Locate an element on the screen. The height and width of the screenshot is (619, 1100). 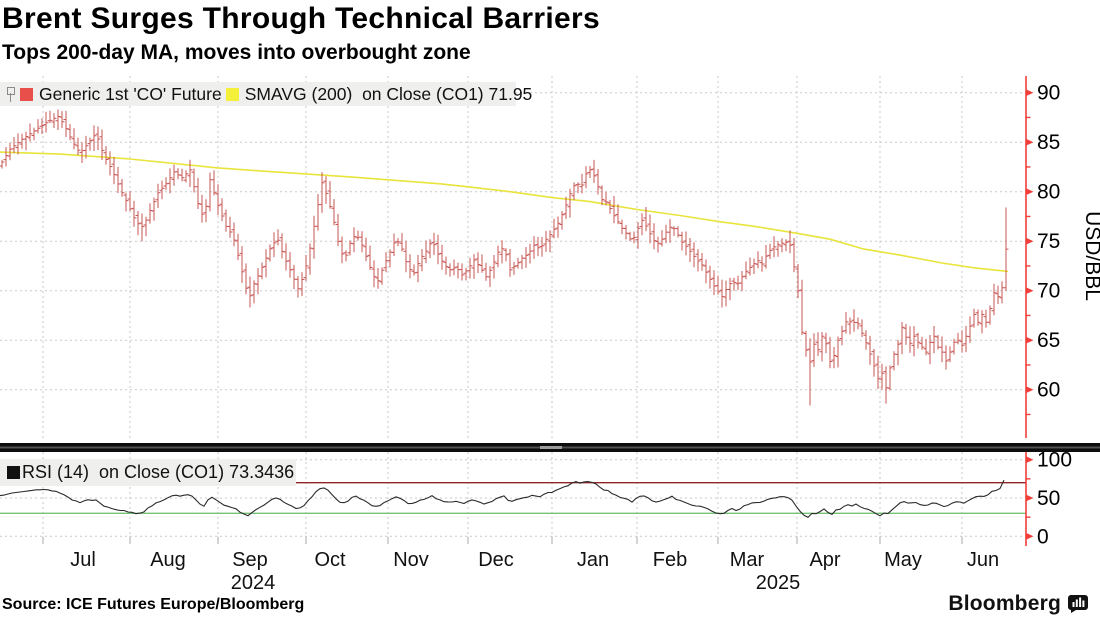
x-axis-month-label: Dec is located at coordinates (496, 560).